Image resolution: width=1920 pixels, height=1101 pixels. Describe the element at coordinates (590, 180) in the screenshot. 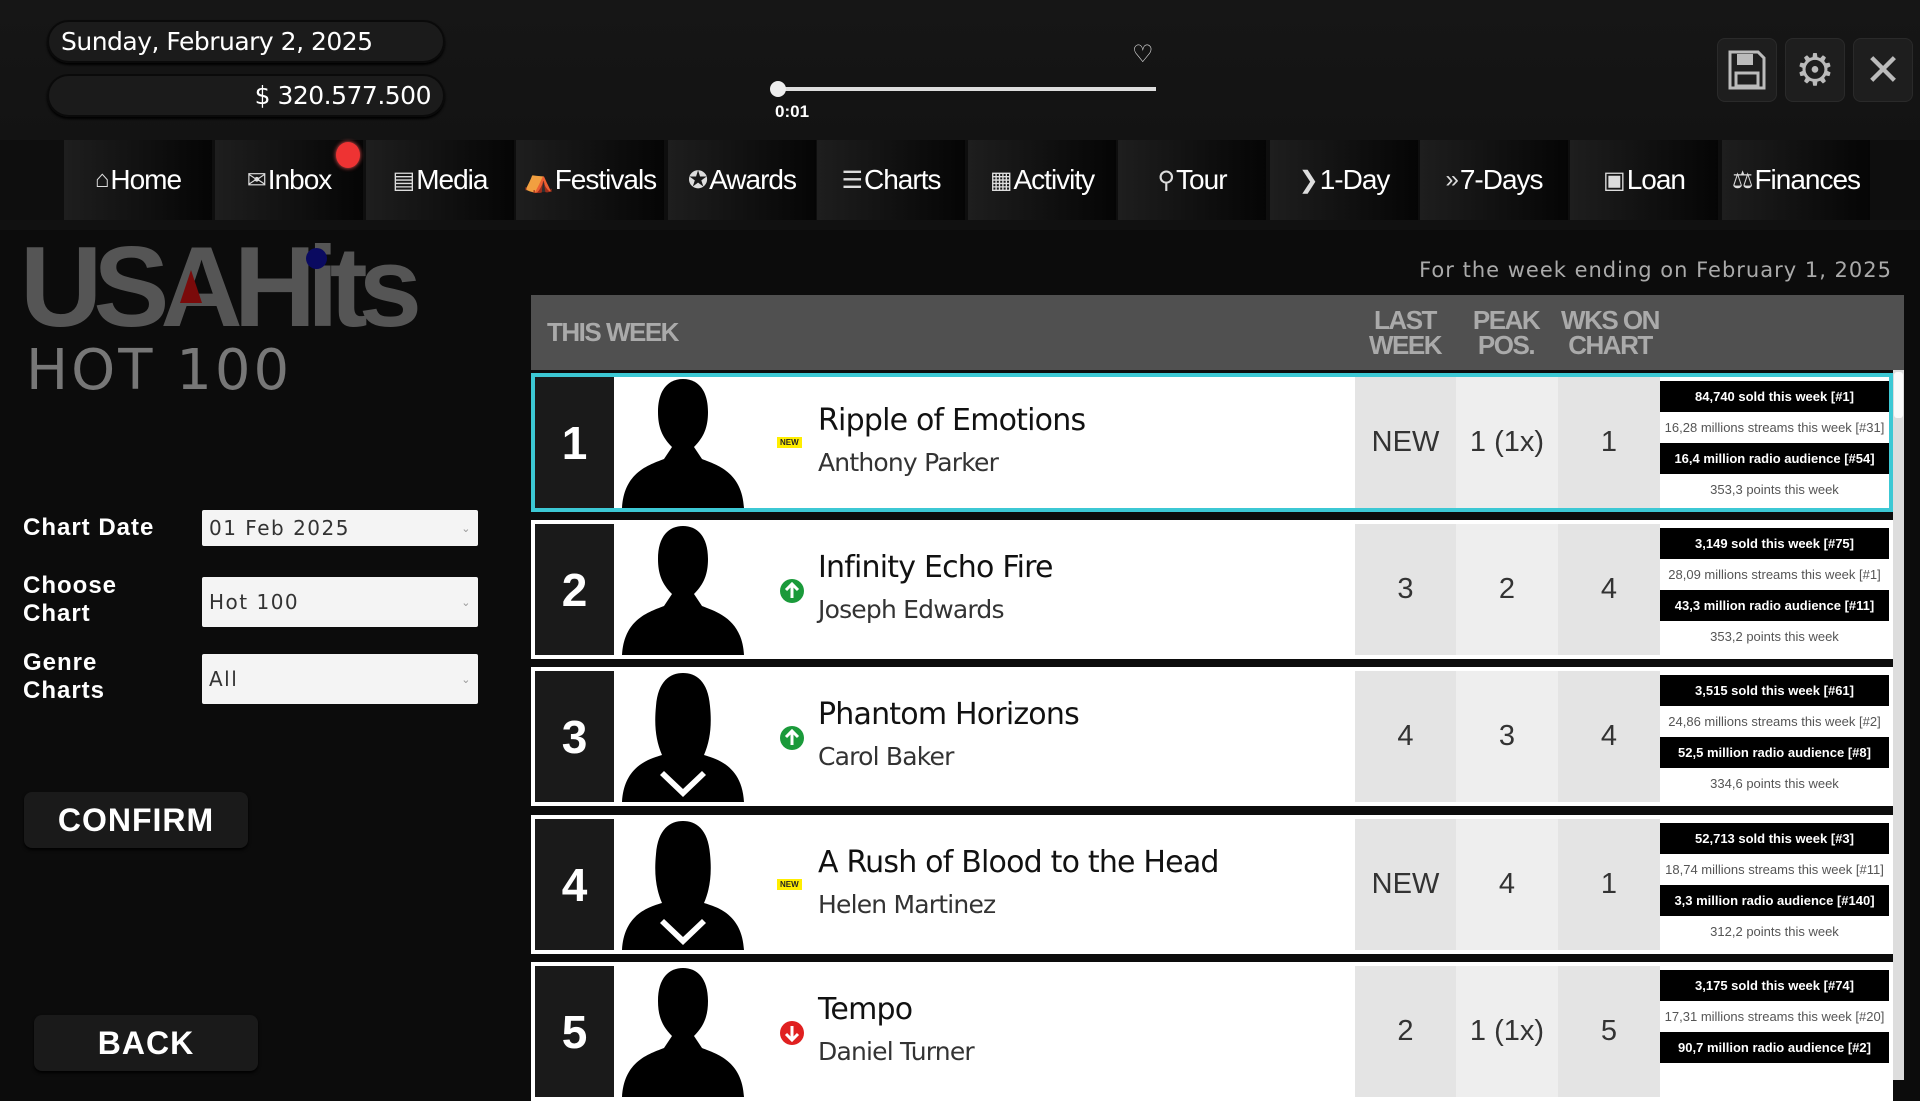

I see `nav-festivals: ⛺ Festivals` at that location.